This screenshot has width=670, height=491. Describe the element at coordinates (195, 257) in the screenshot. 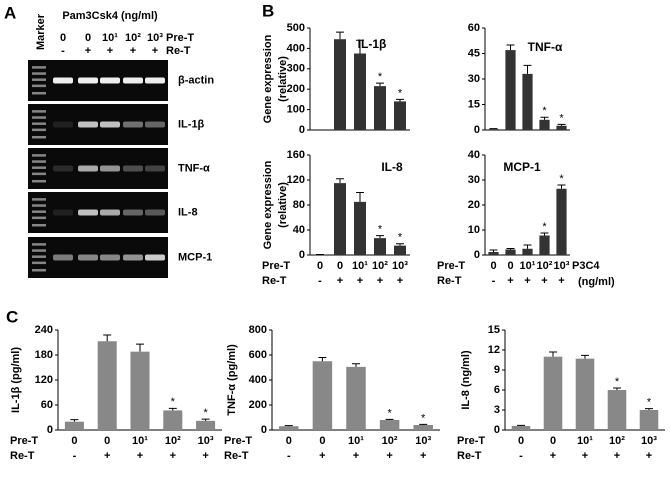

I see `gene-label: MCP-1` at that location.